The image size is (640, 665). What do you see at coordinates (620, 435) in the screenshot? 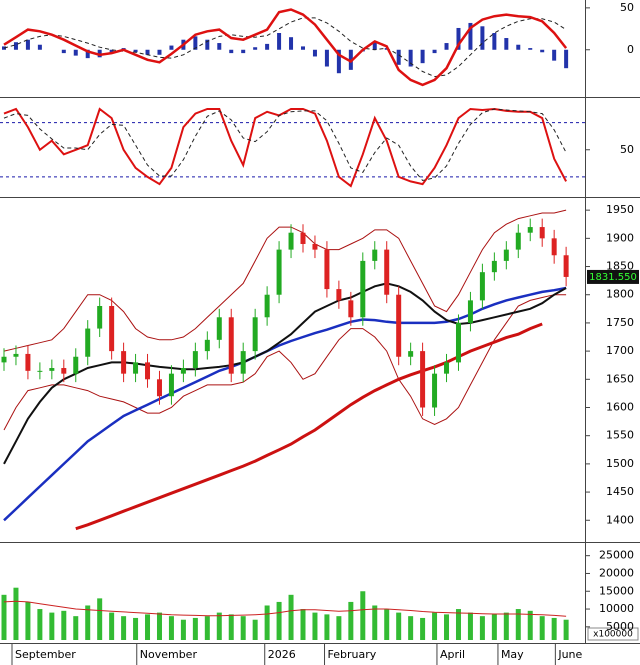
I see `y-tick-label: 1550` at bounding box center [620, 435].